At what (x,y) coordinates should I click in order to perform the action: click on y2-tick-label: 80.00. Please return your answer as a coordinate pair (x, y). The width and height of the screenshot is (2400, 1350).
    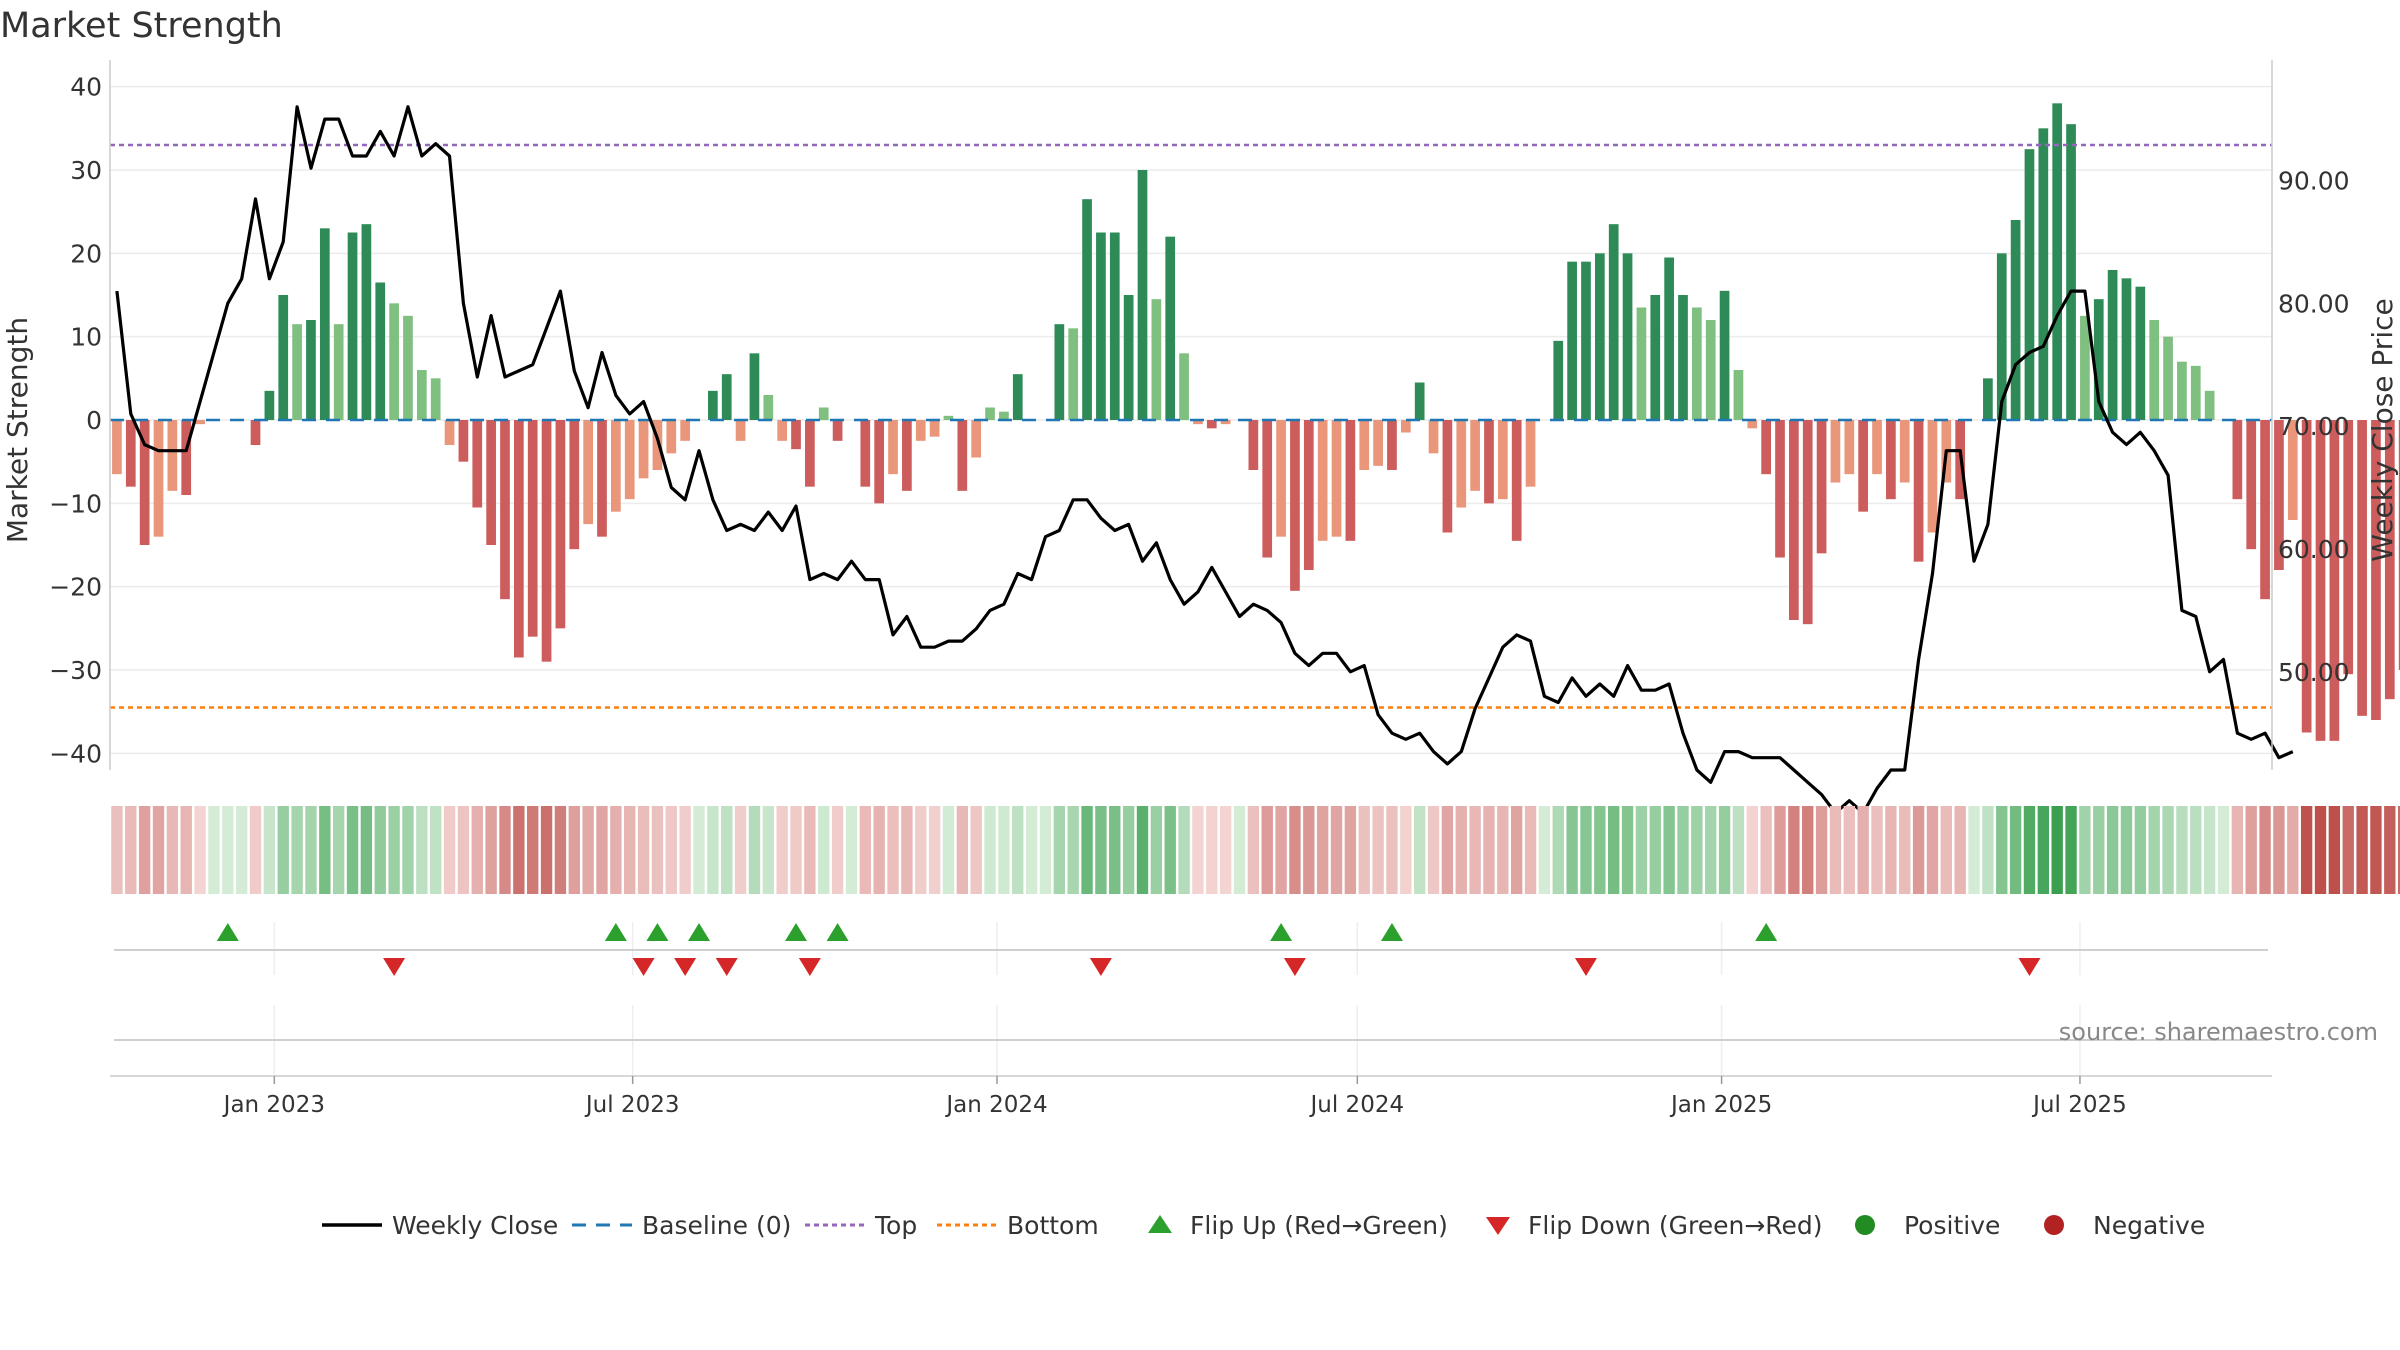
    Looking at the image, I should click on (2314, 303).